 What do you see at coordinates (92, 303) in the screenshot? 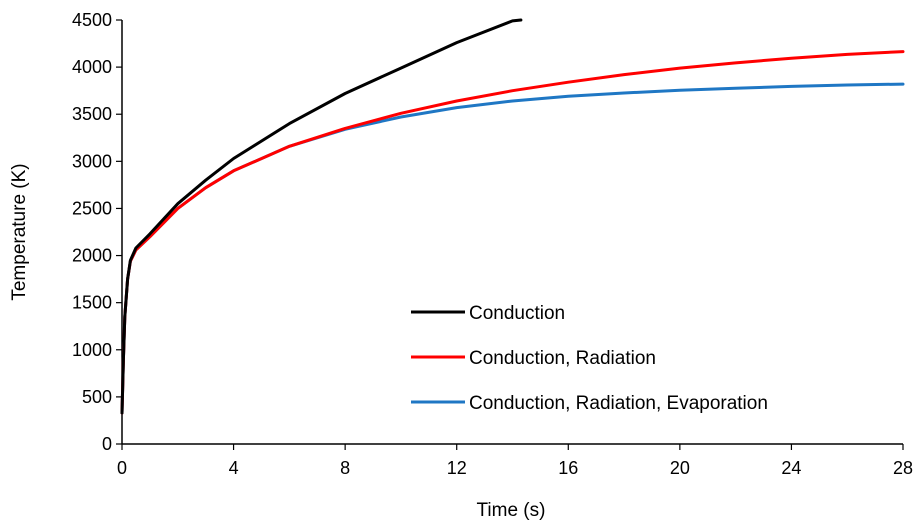
I see `y-tick-label: 1500` at bounding box center [92, 303].